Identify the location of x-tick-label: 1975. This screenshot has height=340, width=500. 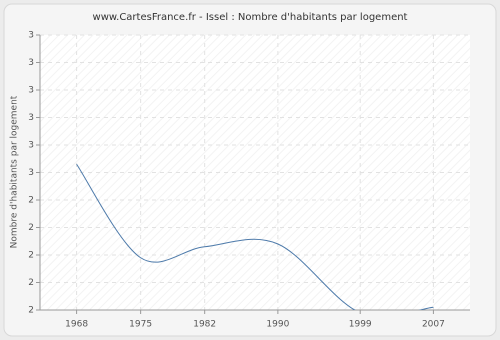
(140, 325).